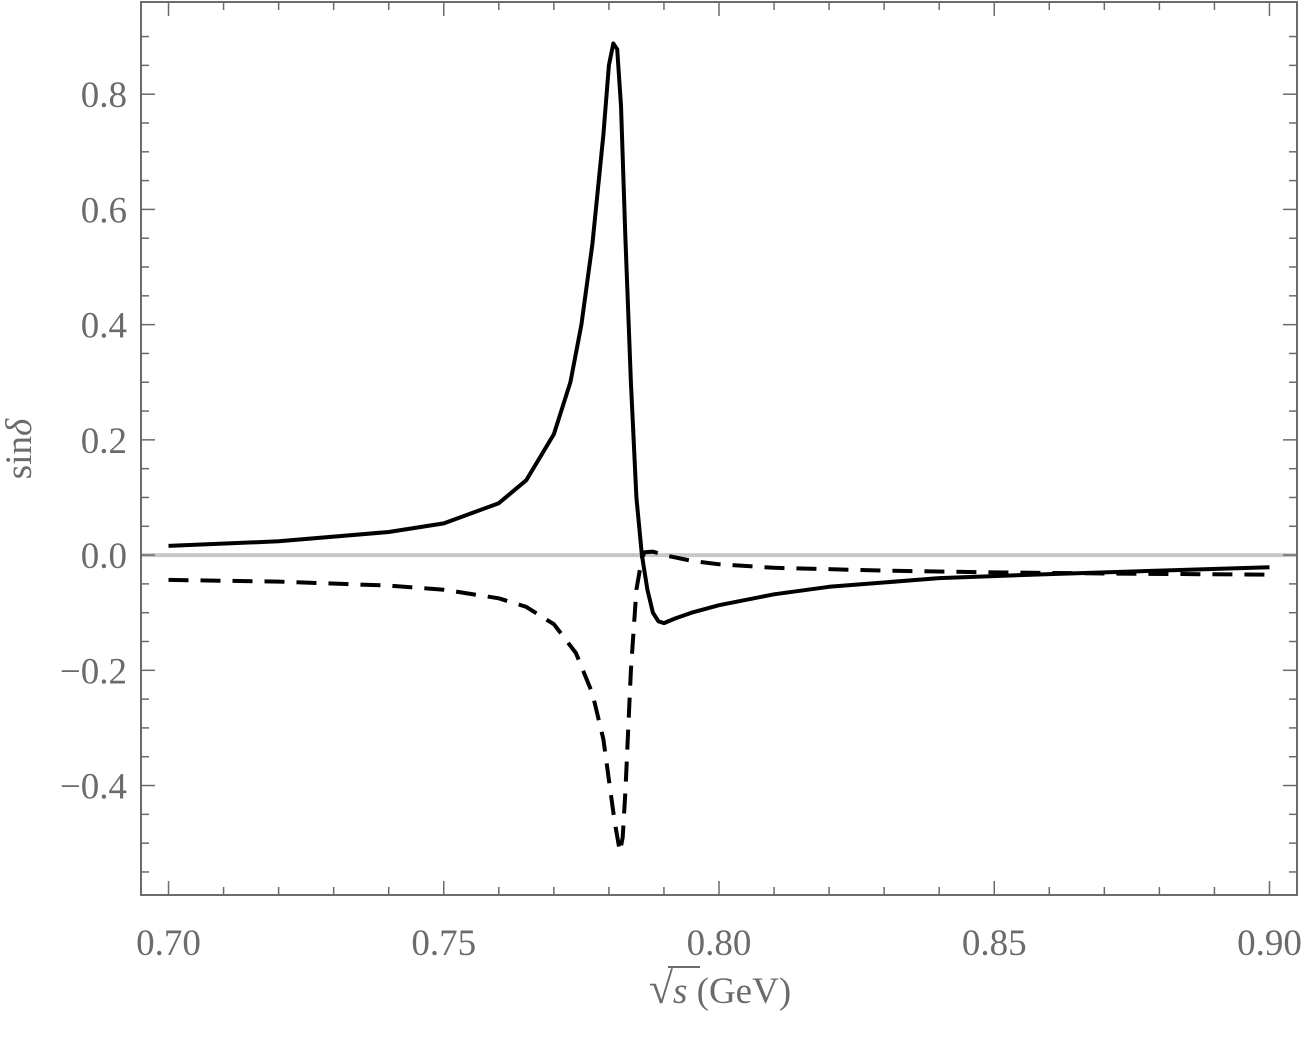  Describe the element at coordinates (20, 457) in the screenshot. I see `y-axis-title-fn: sin` at that location.